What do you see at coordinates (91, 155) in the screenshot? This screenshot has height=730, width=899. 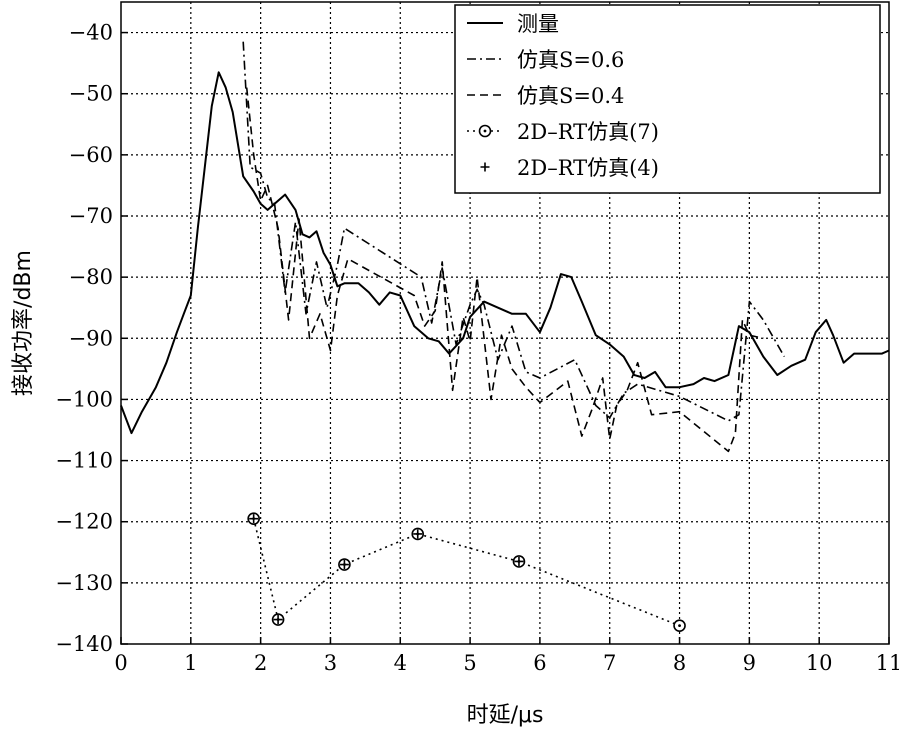 I see `y-tick-label: −60` at bounding box center [91, 155].